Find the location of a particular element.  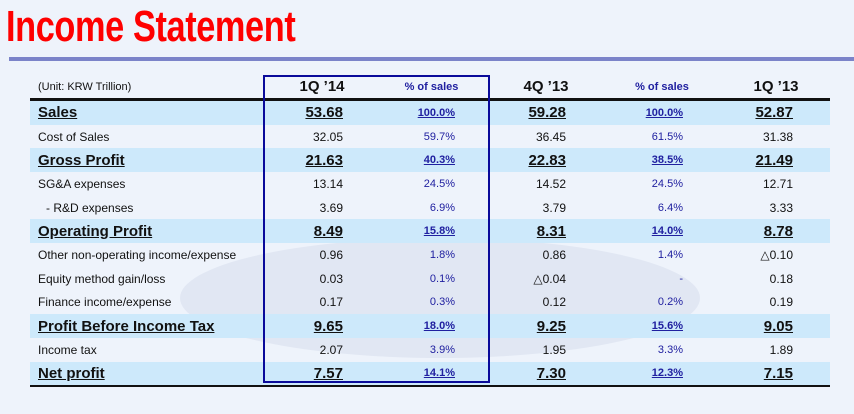

row-label: Operating Profit is located at coordinates (95, 231).